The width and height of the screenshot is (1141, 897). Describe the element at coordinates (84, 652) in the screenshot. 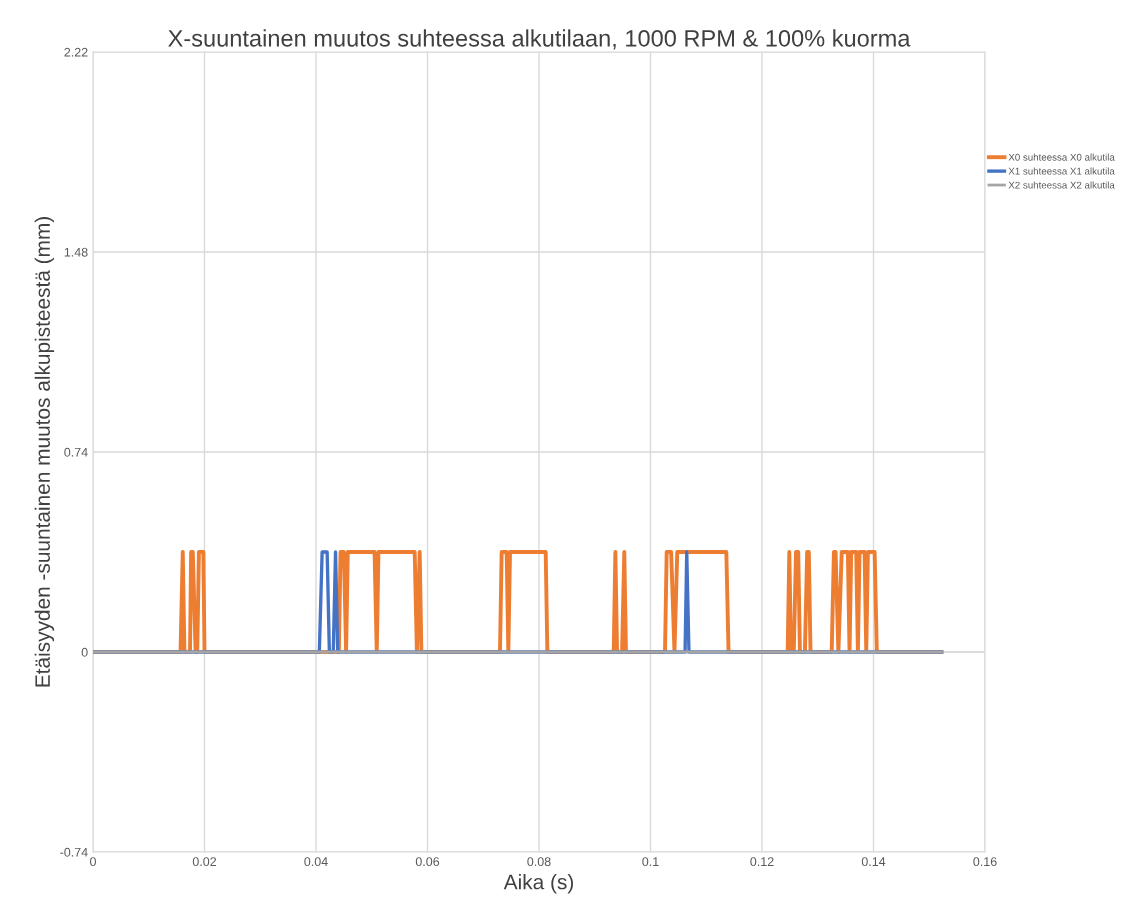

I see `y-tick-label: 0` at that location.